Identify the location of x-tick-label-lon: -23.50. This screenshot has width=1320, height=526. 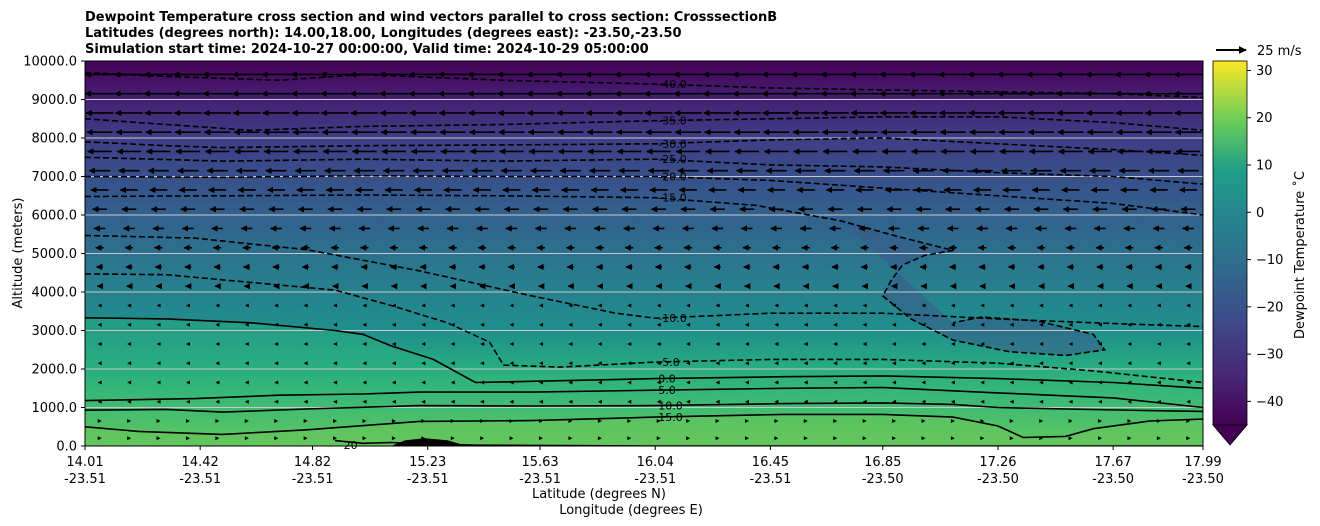
(1113, 479).